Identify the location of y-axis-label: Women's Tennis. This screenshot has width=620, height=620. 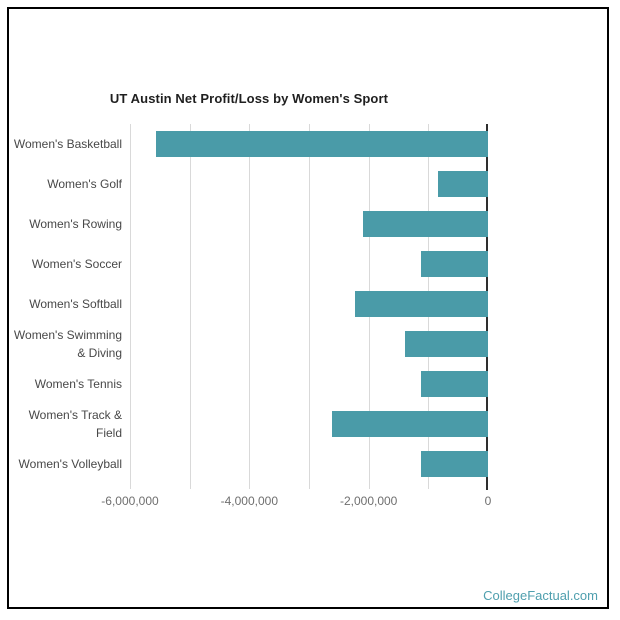
(78, 384).